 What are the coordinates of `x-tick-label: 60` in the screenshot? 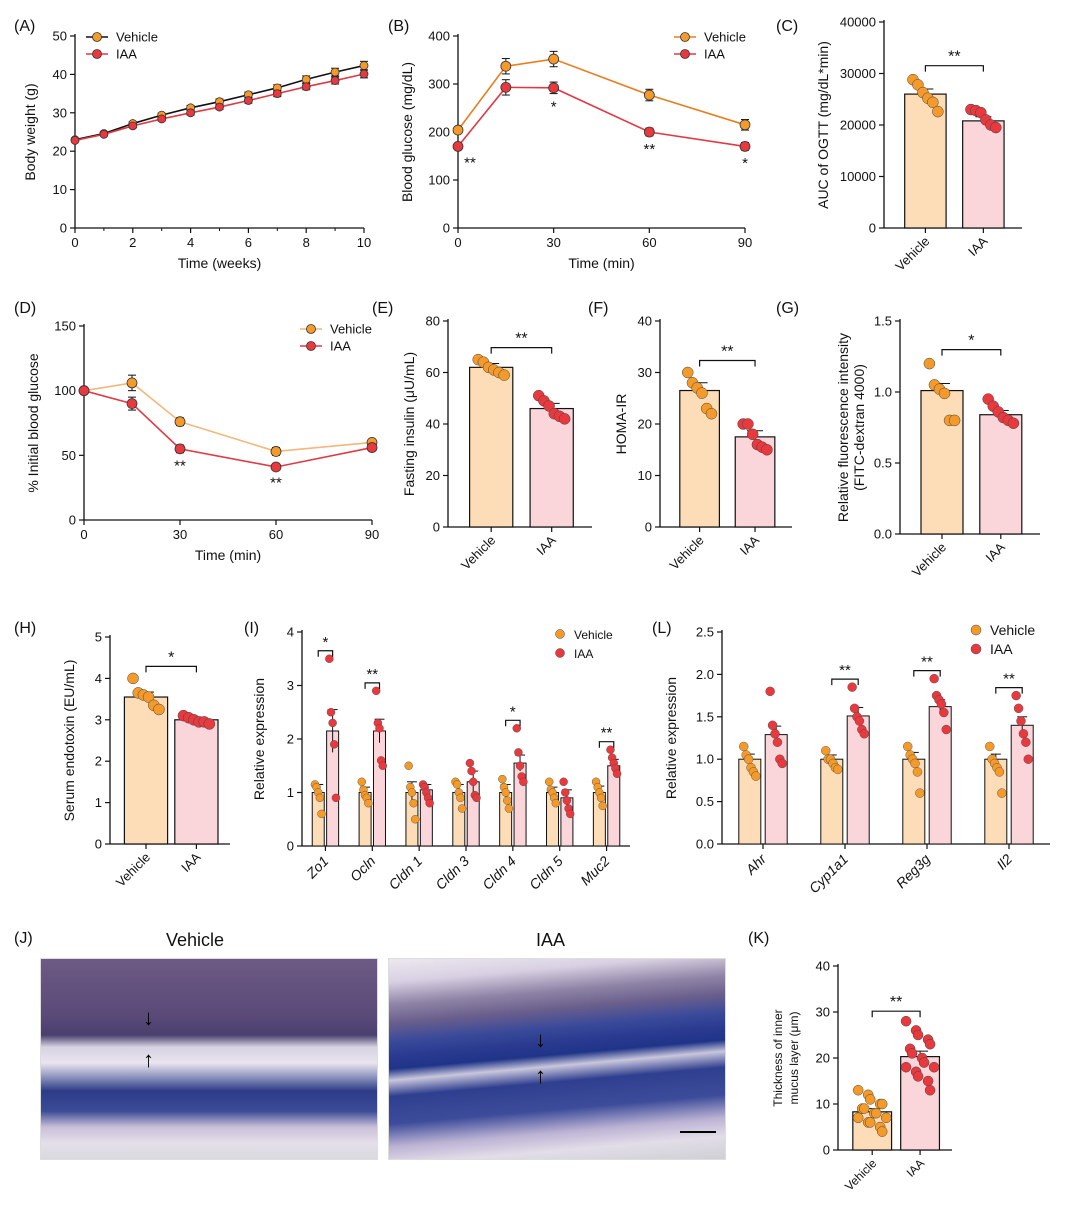 It's located at (649, 242).